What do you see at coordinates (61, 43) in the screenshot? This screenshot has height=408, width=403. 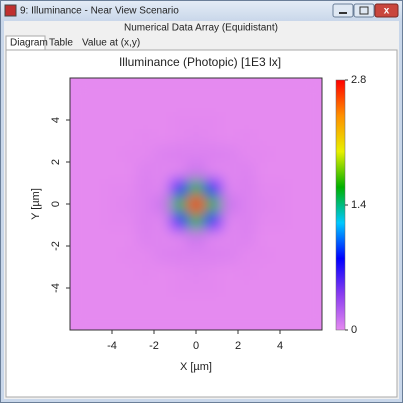 I see `tab-label: Table` at bounding box center [61, 43].